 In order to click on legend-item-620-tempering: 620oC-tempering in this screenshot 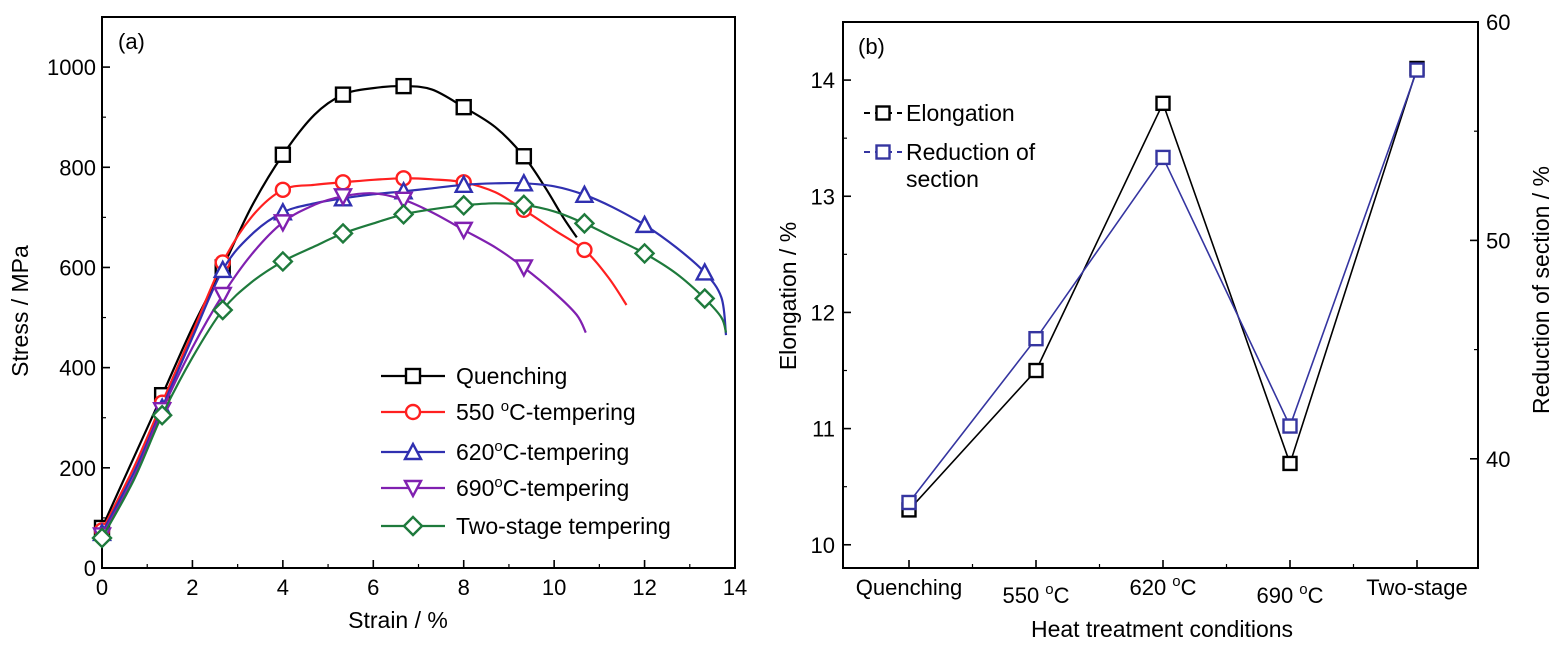, I will do `click(505, 451)`.